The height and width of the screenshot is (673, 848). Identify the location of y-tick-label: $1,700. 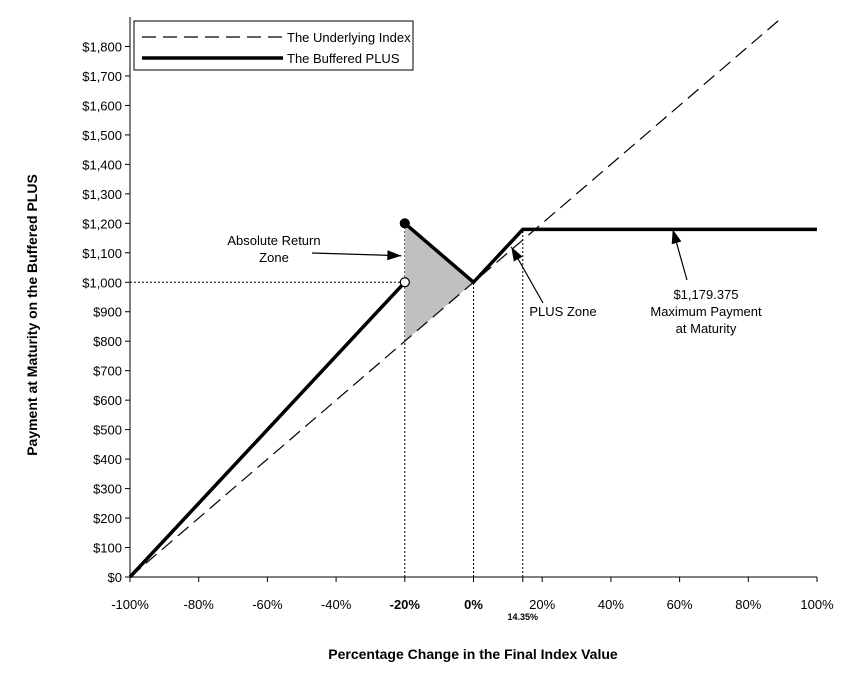
(102, 76).